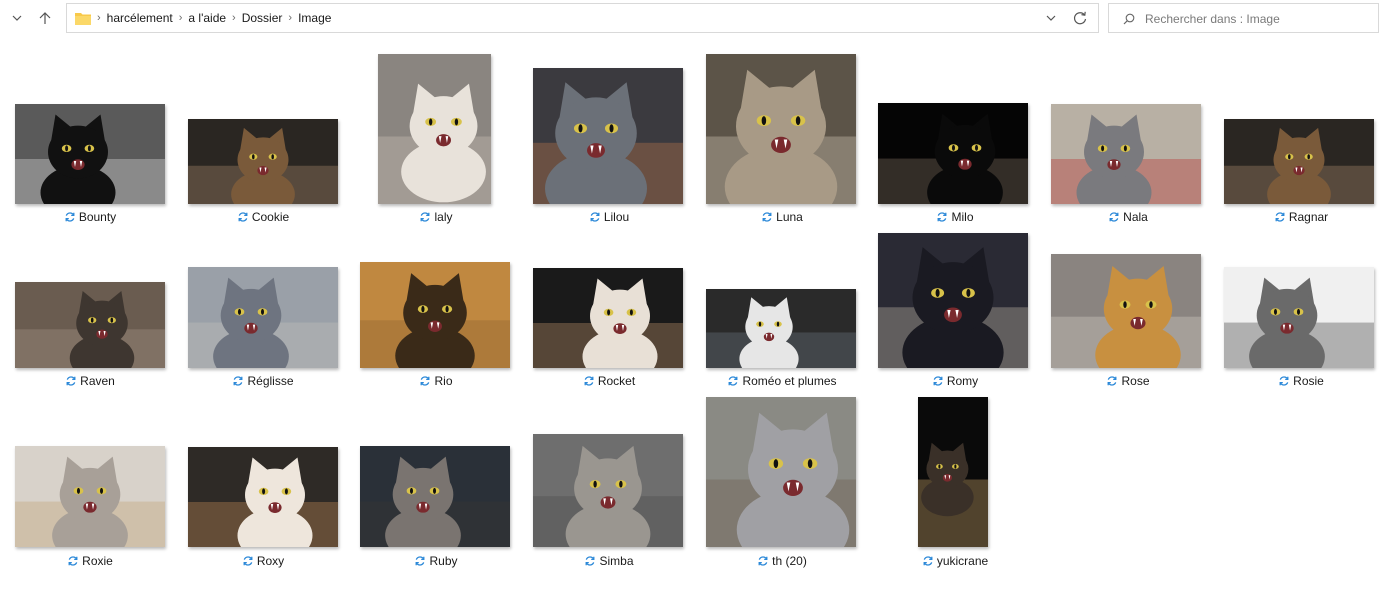  Describe the element at coordinates (262, 18) in the screenshot. I see `breadcrumb-item-dossier: Dossier` at that location.